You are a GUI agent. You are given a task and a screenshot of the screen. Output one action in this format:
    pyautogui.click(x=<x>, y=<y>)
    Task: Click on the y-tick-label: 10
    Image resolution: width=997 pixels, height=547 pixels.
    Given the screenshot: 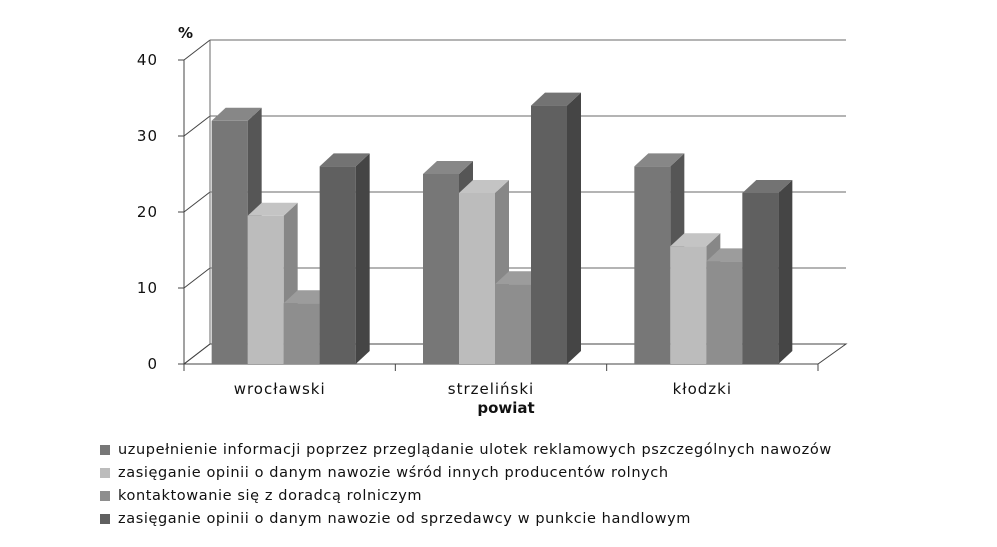 What is the action you would take?
    pyautogui.click(x=147, y=288)
    